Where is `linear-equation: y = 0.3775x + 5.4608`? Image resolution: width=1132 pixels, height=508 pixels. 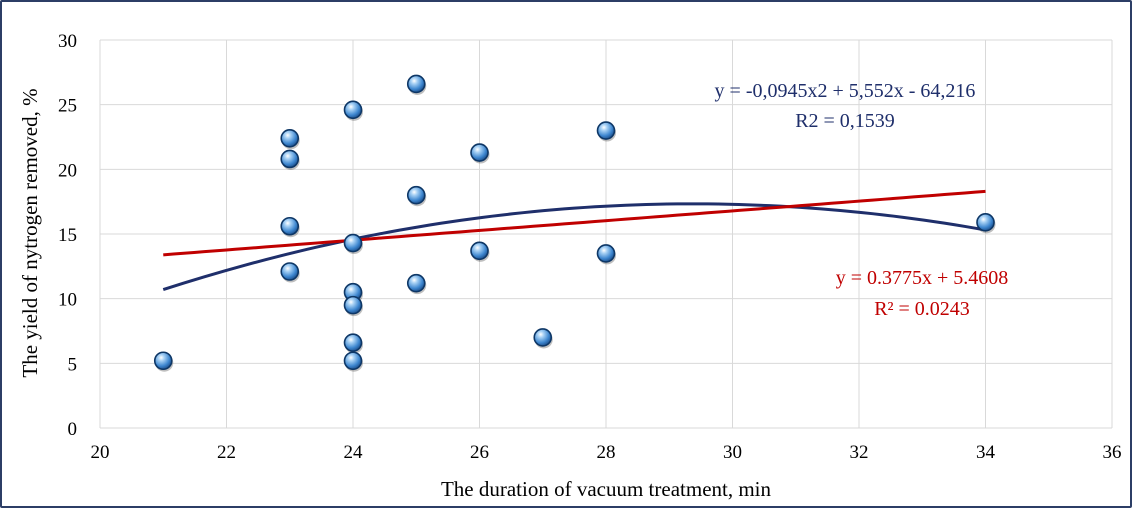 linear-equation: y = 0.3775x + 5.4608 is located at coordinates (922, 278).